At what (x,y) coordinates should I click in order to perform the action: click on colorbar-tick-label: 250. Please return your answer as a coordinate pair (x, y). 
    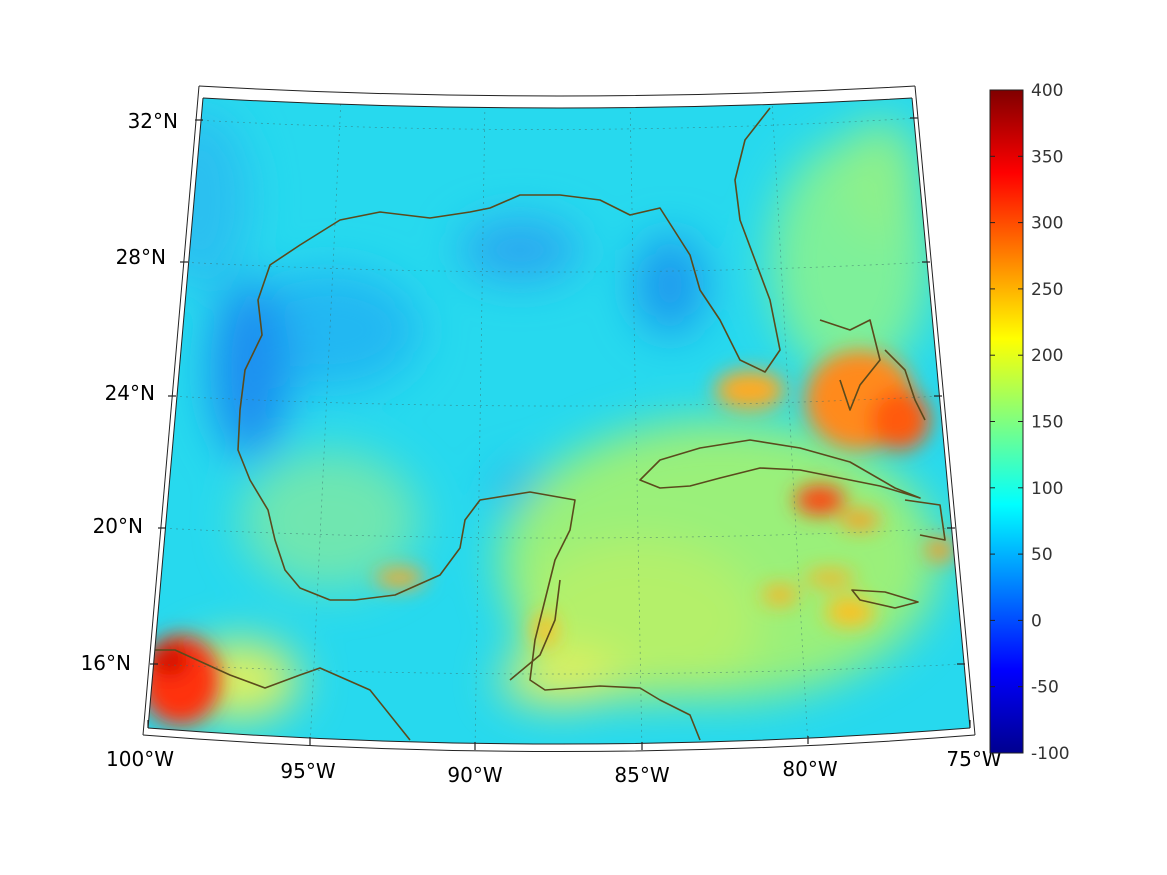
    Looking at the image, I should click on (1047, 290).